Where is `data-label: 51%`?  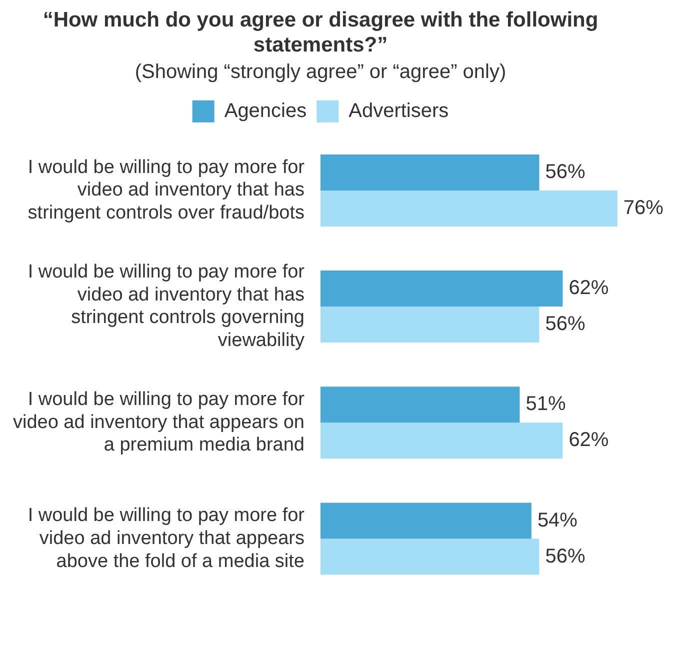
data-label: 51% is located at coordinates (546, 404).